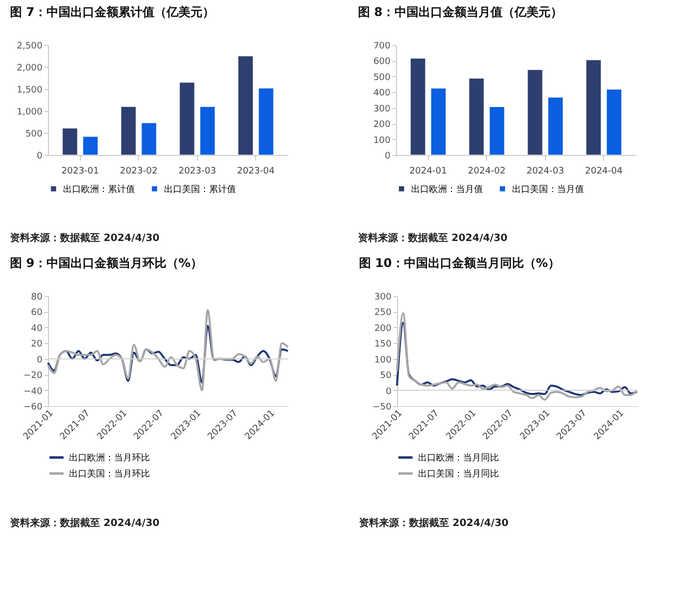 The image size is (700, 598). Describe the element at coordinates (386, 376) in the screenshot. I see `y-tick-label: 50` at that location.